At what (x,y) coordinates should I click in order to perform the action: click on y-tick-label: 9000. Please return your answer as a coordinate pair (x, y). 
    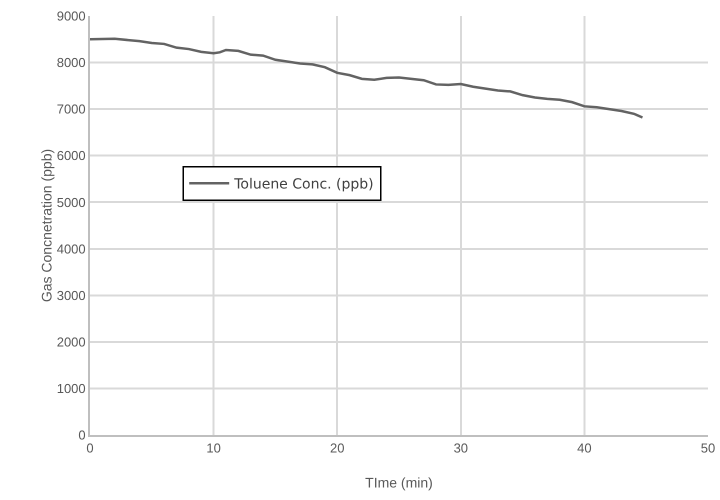
    Looking at the image, I should click on (71, 16).